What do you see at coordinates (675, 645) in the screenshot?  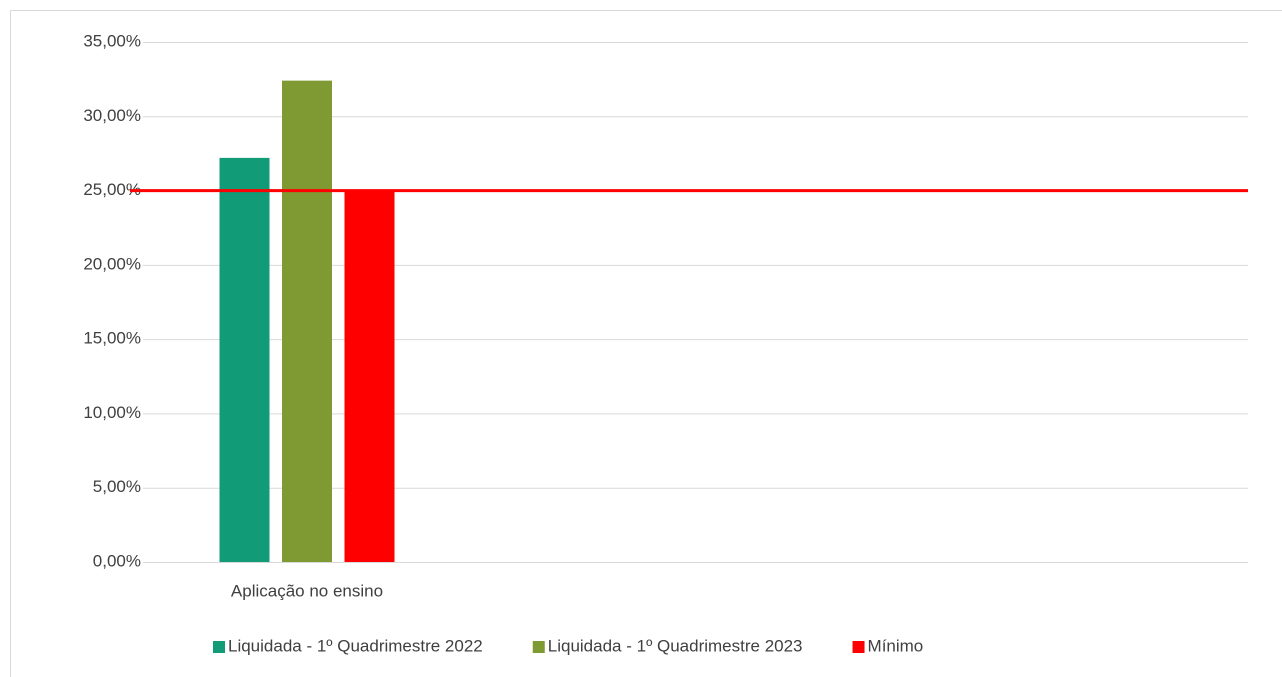 I see `legend-label: Liquidada - 1º Quadrimestre 2023` at bounding box center [675, 645].